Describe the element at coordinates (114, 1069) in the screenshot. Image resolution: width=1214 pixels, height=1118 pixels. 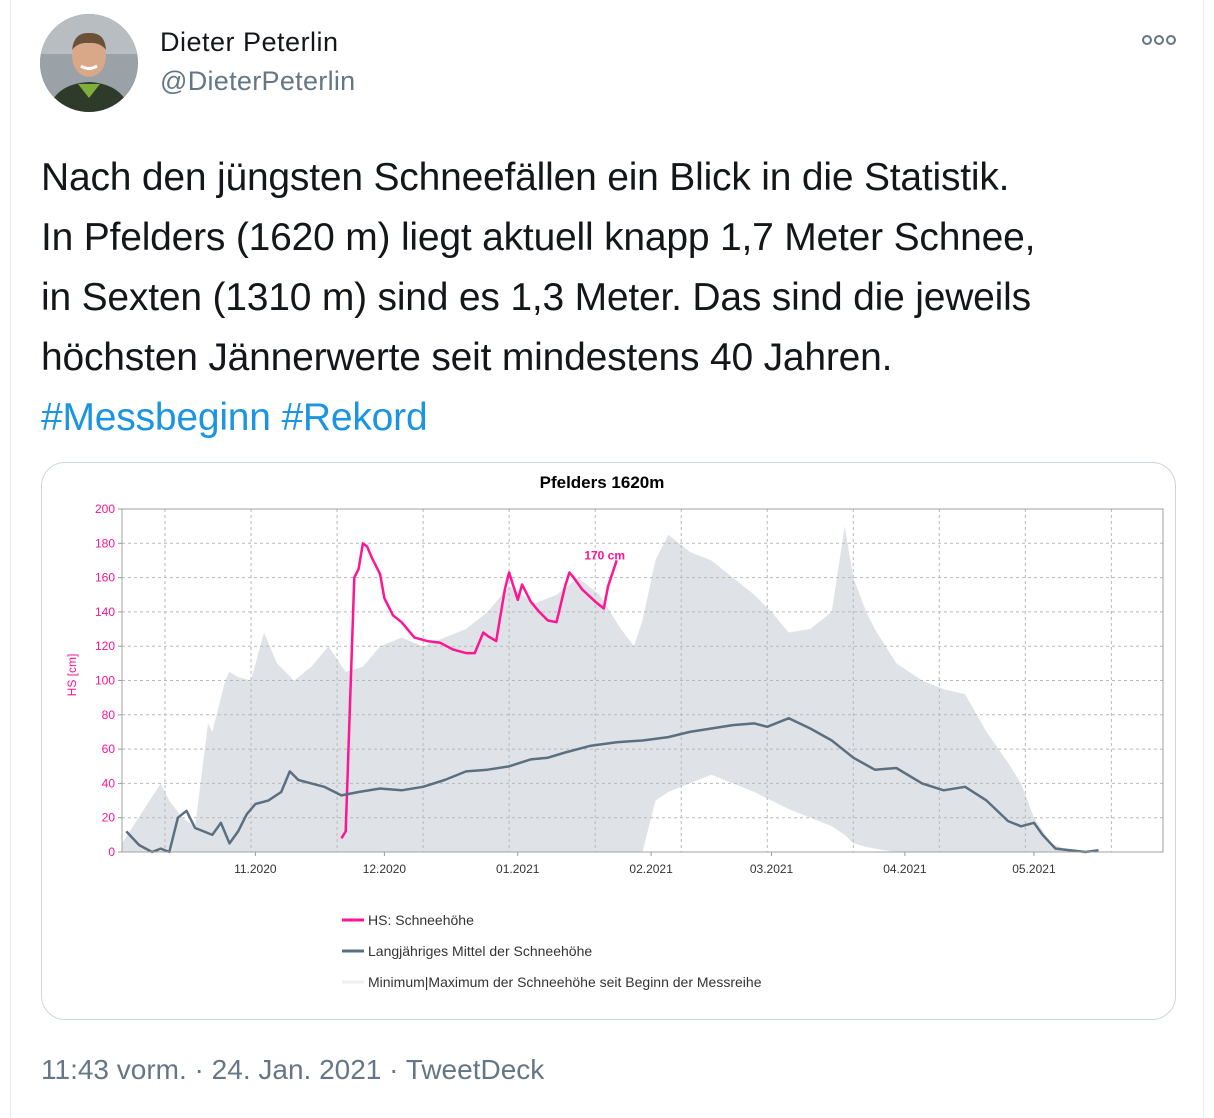
I see `tweet-time: 11:43 vorm.` at that location.